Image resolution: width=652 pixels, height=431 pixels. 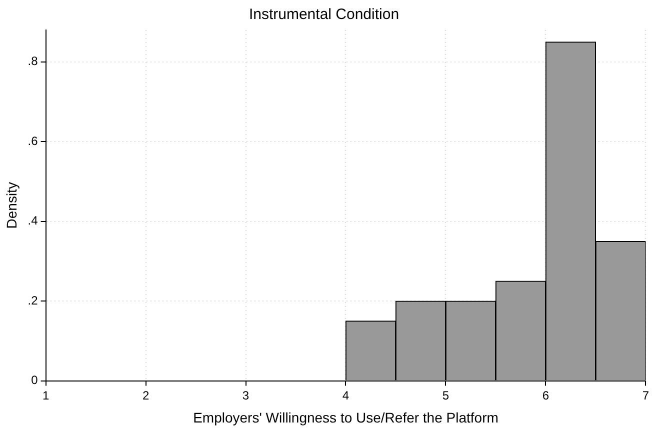 I want to click on x-tick-label: 7, so click(x=646, y=395).